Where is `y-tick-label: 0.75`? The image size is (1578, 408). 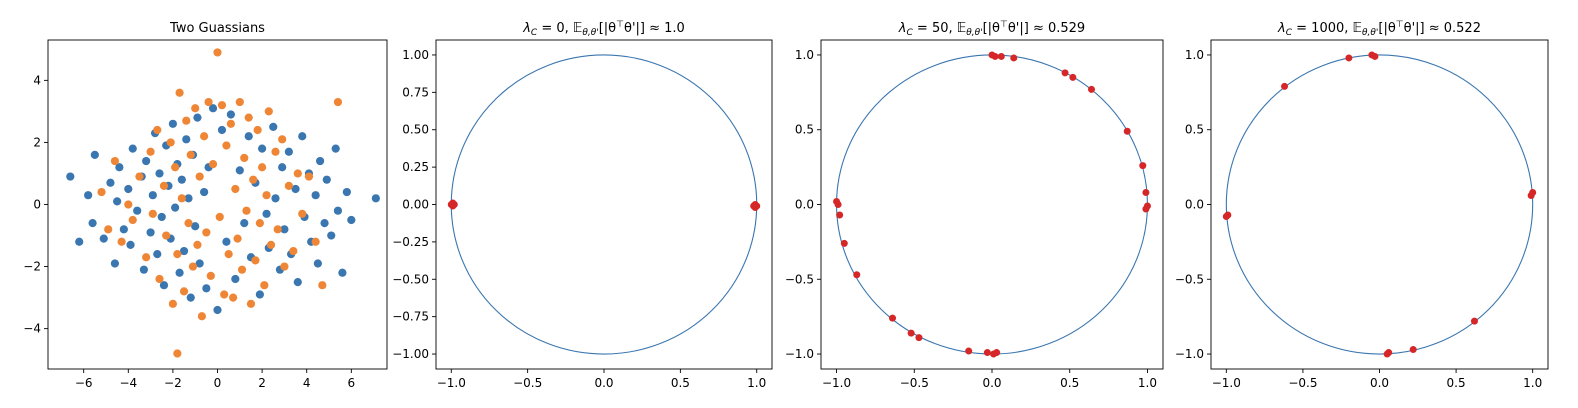 y-tick-label: 0.75 is located at coordinates (415, 92).